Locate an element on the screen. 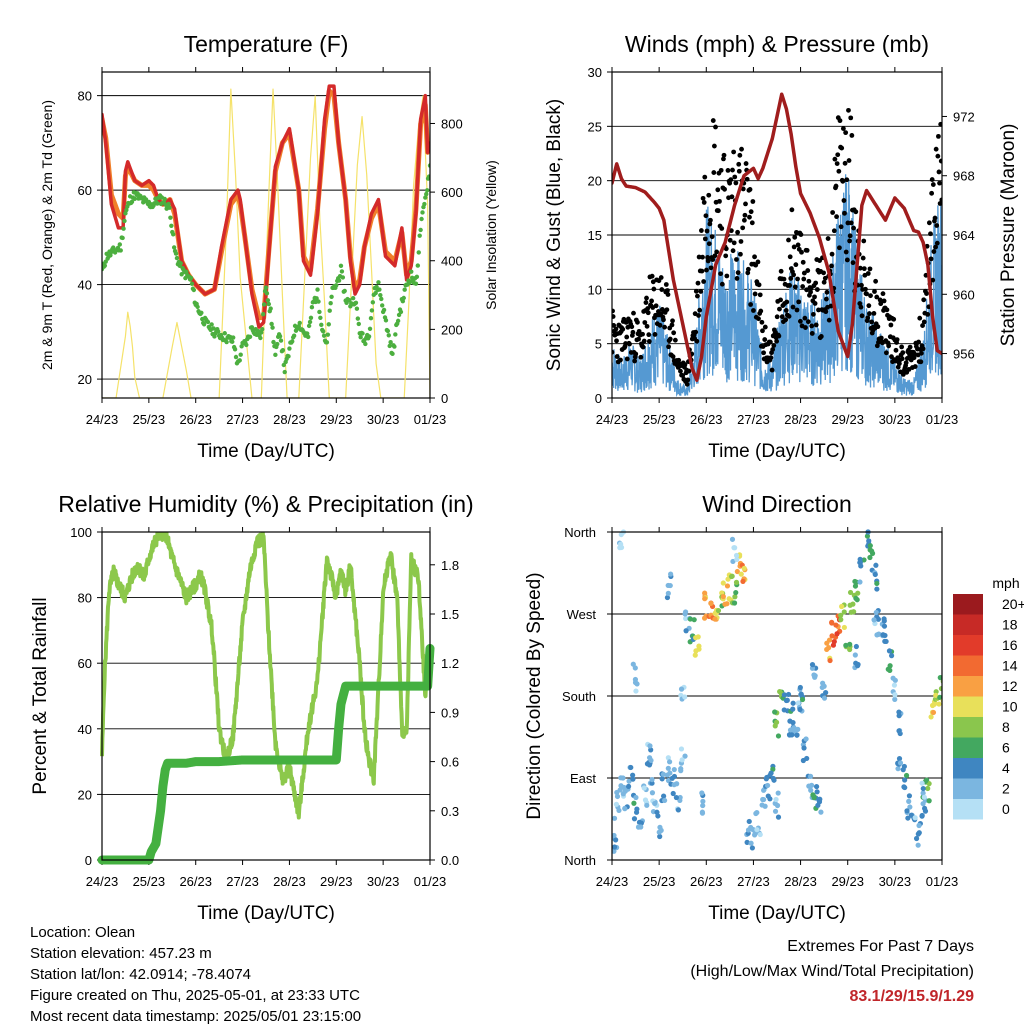 The height and width of the screenshot is (1027, 1024). colorbar-label: 8 is located at coordinates (1006, 727).